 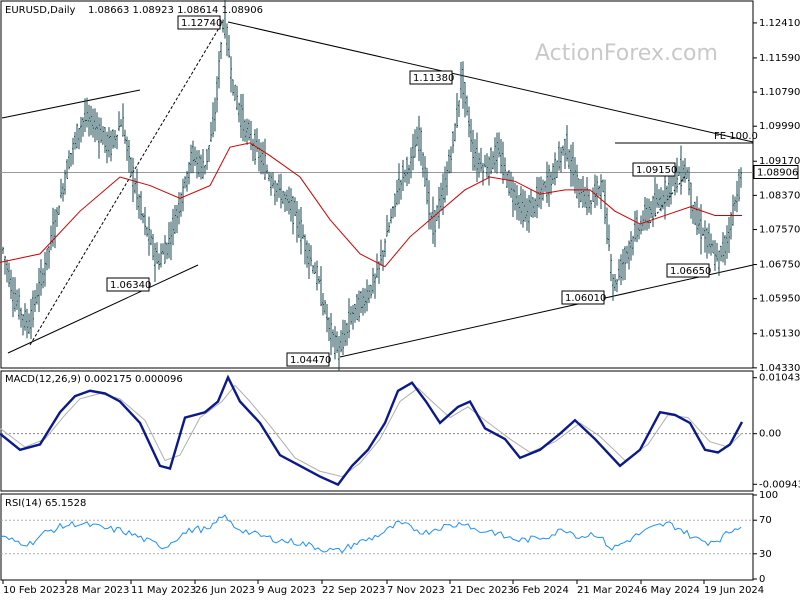 What do you see at coordinates (779, 484) in the screenshot?
I see `macd-tick-label: -0.009436` at bounding box center [779, 484].